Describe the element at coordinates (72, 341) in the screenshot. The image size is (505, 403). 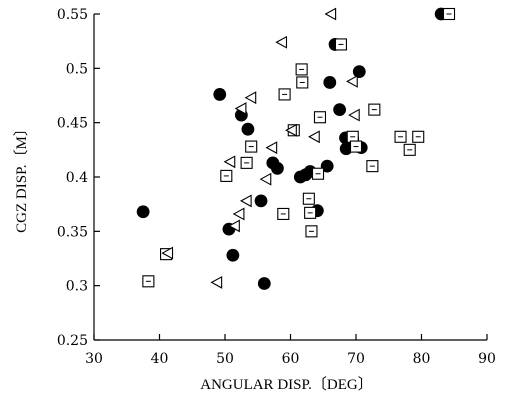
I see `y-tick-label: 0.25` at that location.